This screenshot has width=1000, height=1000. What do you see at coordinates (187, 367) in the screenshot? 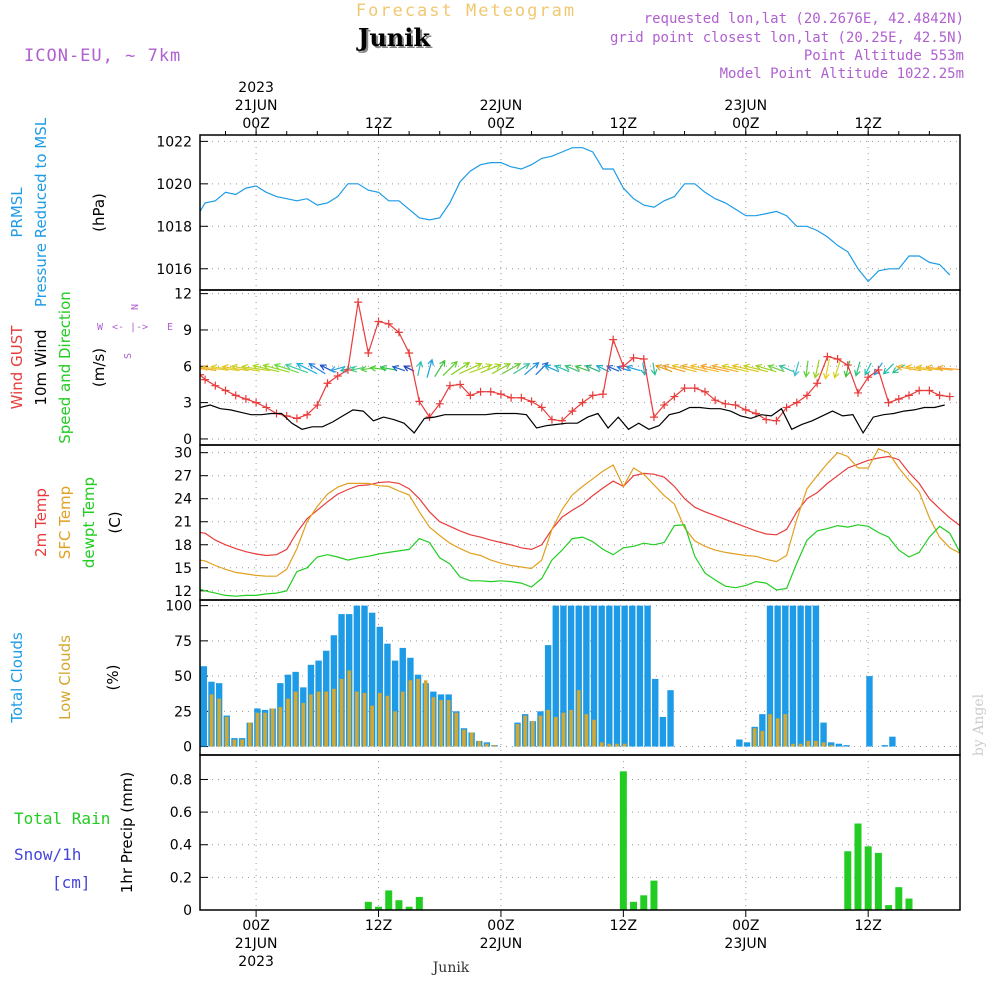
I see `y-tick-label: 6` at bounding box center [187, 367].